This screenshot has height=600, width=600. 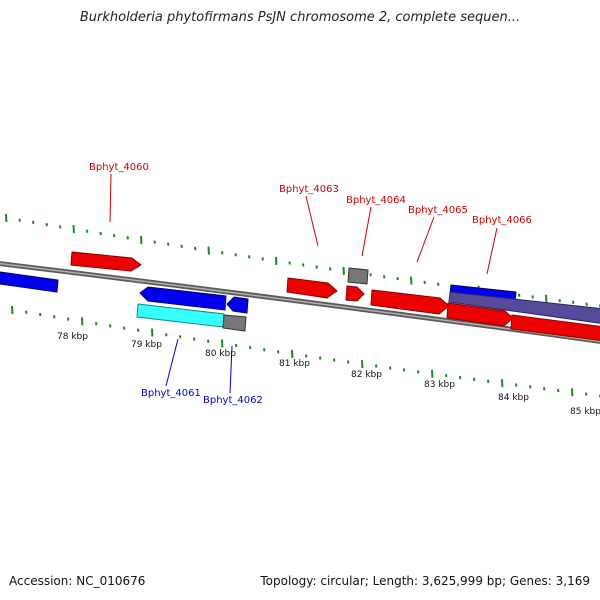 What do you see at coordinates (233, 400) in the screenshot?
I see `gene-label: Bphyt_4062` at bounding box center [233, 400].